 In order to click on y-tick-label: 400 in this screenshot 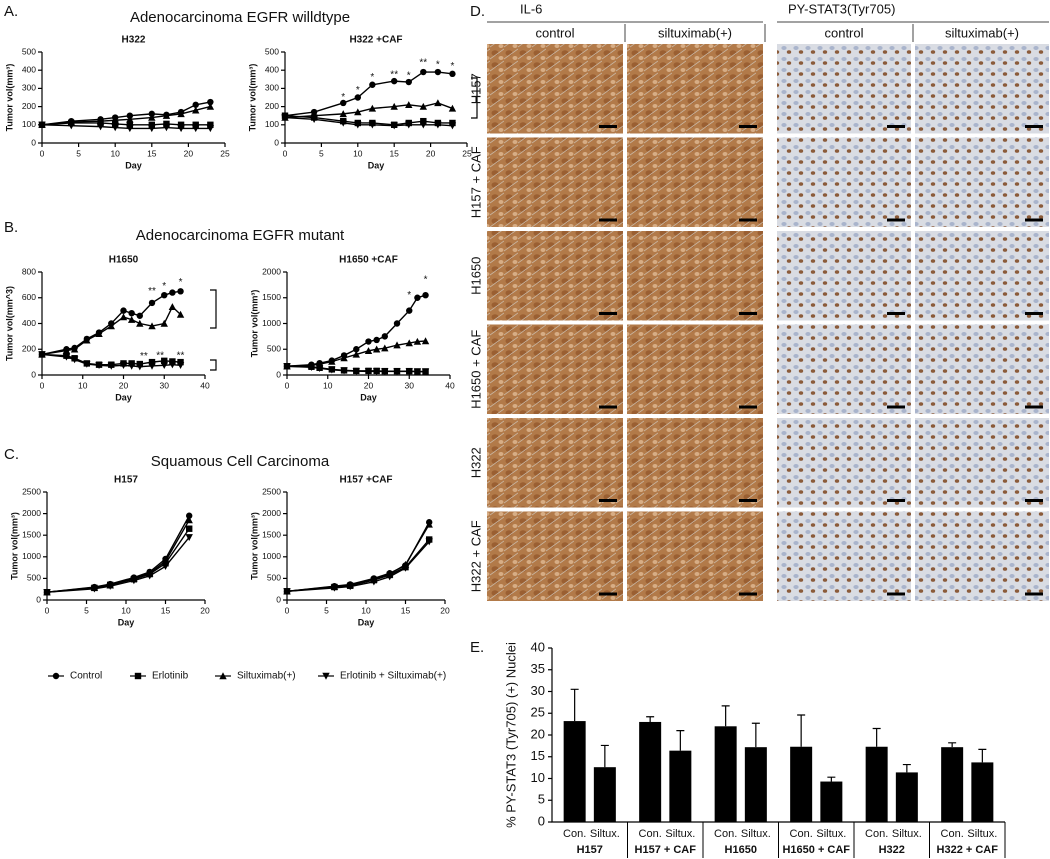, I will do `click(272, 69)`.